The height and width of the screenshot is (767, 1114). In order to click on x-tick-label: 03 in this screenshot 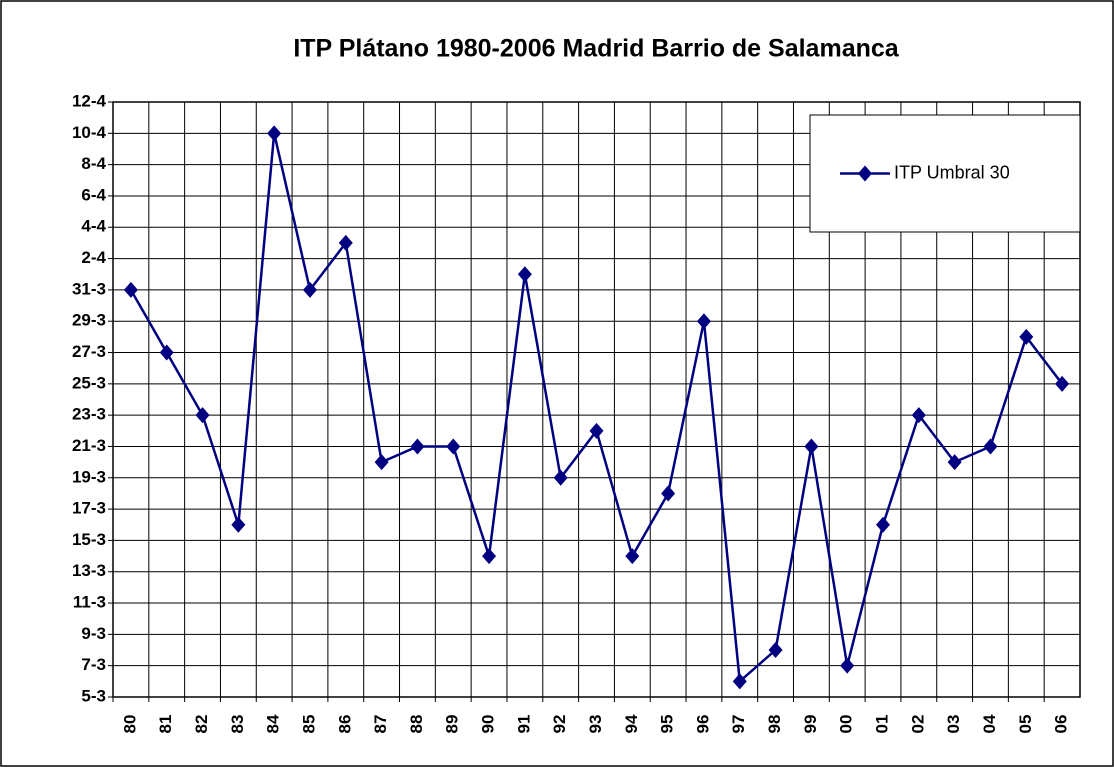, I will do `click(953, 724)`.